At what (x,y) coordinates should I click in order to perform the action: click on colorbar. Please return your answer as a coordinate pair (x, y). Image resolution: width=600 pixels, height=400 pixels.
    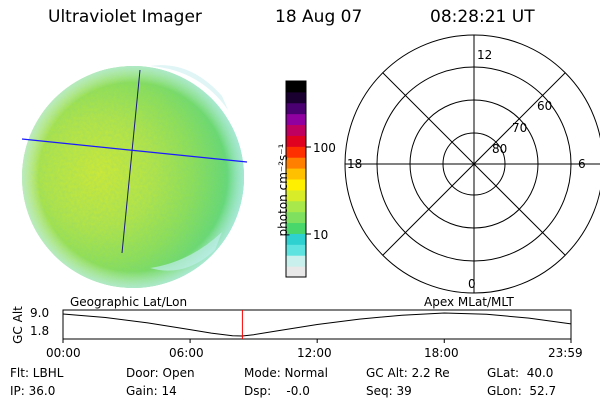
    Looking at the image, I should click on (296, 179).